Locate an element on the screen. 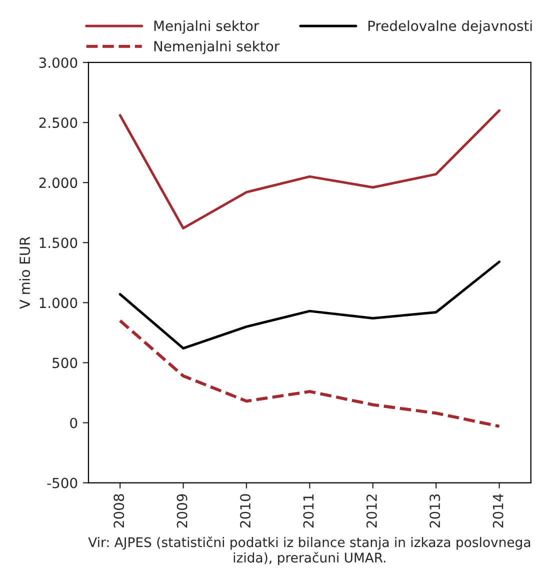 This screenshot has height=568, width=553. x-tick-label: 2008 is located at coordinates (119, 511).